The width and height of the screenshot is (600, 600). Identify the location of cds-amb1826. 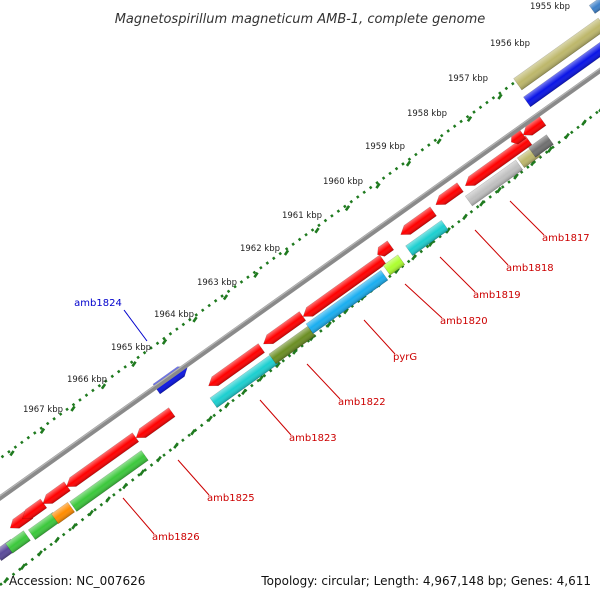
(109, 481).